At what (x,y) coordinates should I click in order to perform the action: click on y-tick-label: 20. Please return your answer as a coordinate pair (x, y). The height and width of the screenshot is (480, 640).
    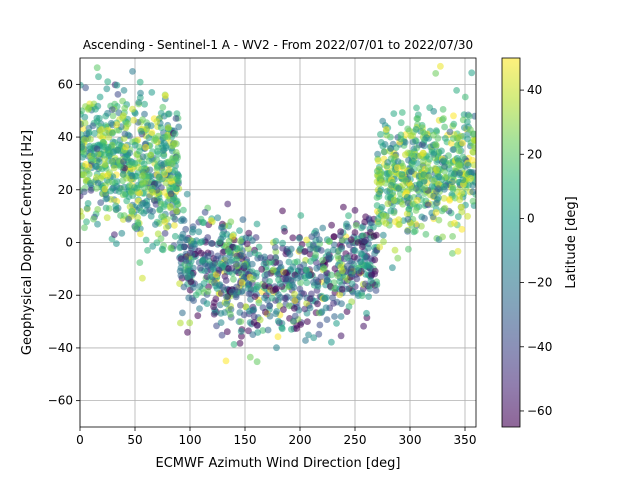
    Looking at the image, I should click on (65, 190).